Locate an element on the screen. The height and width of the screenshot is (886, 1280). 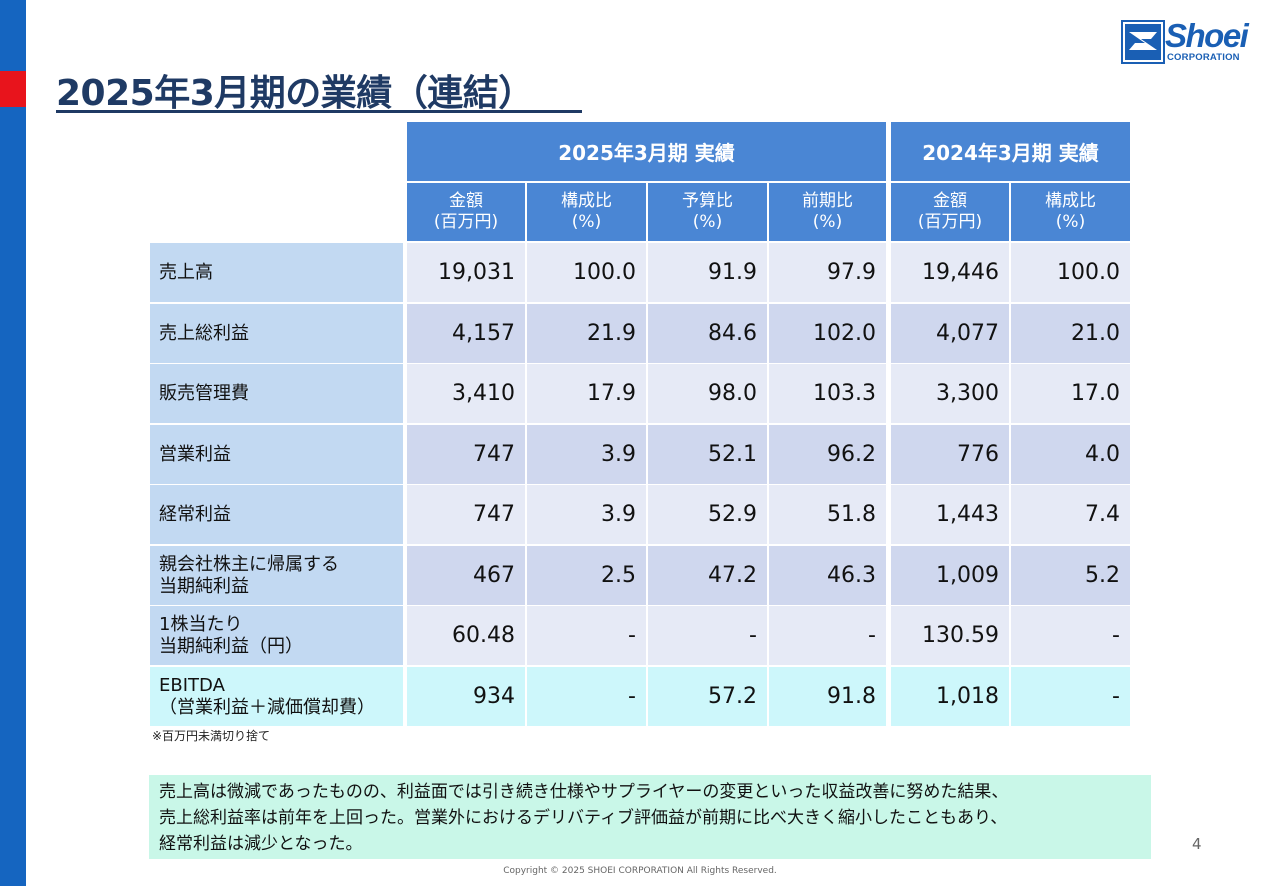
table-cell: 47.2 is located at coordinates (707, 575).